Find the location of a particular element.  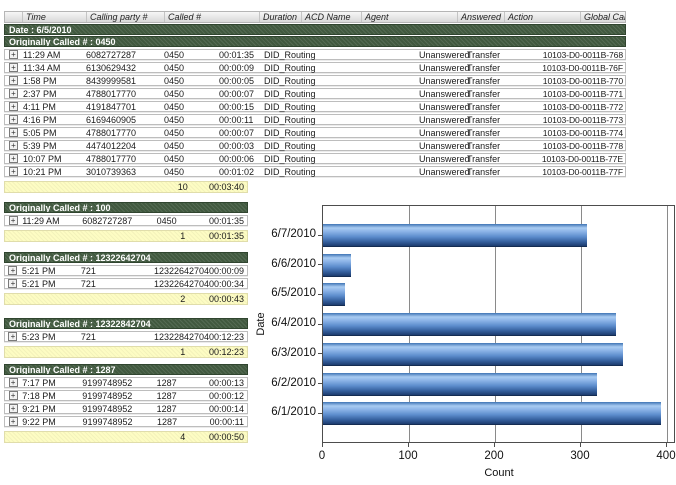

column-header-acd-name: ACD Name is located at coordinates (331, 17).